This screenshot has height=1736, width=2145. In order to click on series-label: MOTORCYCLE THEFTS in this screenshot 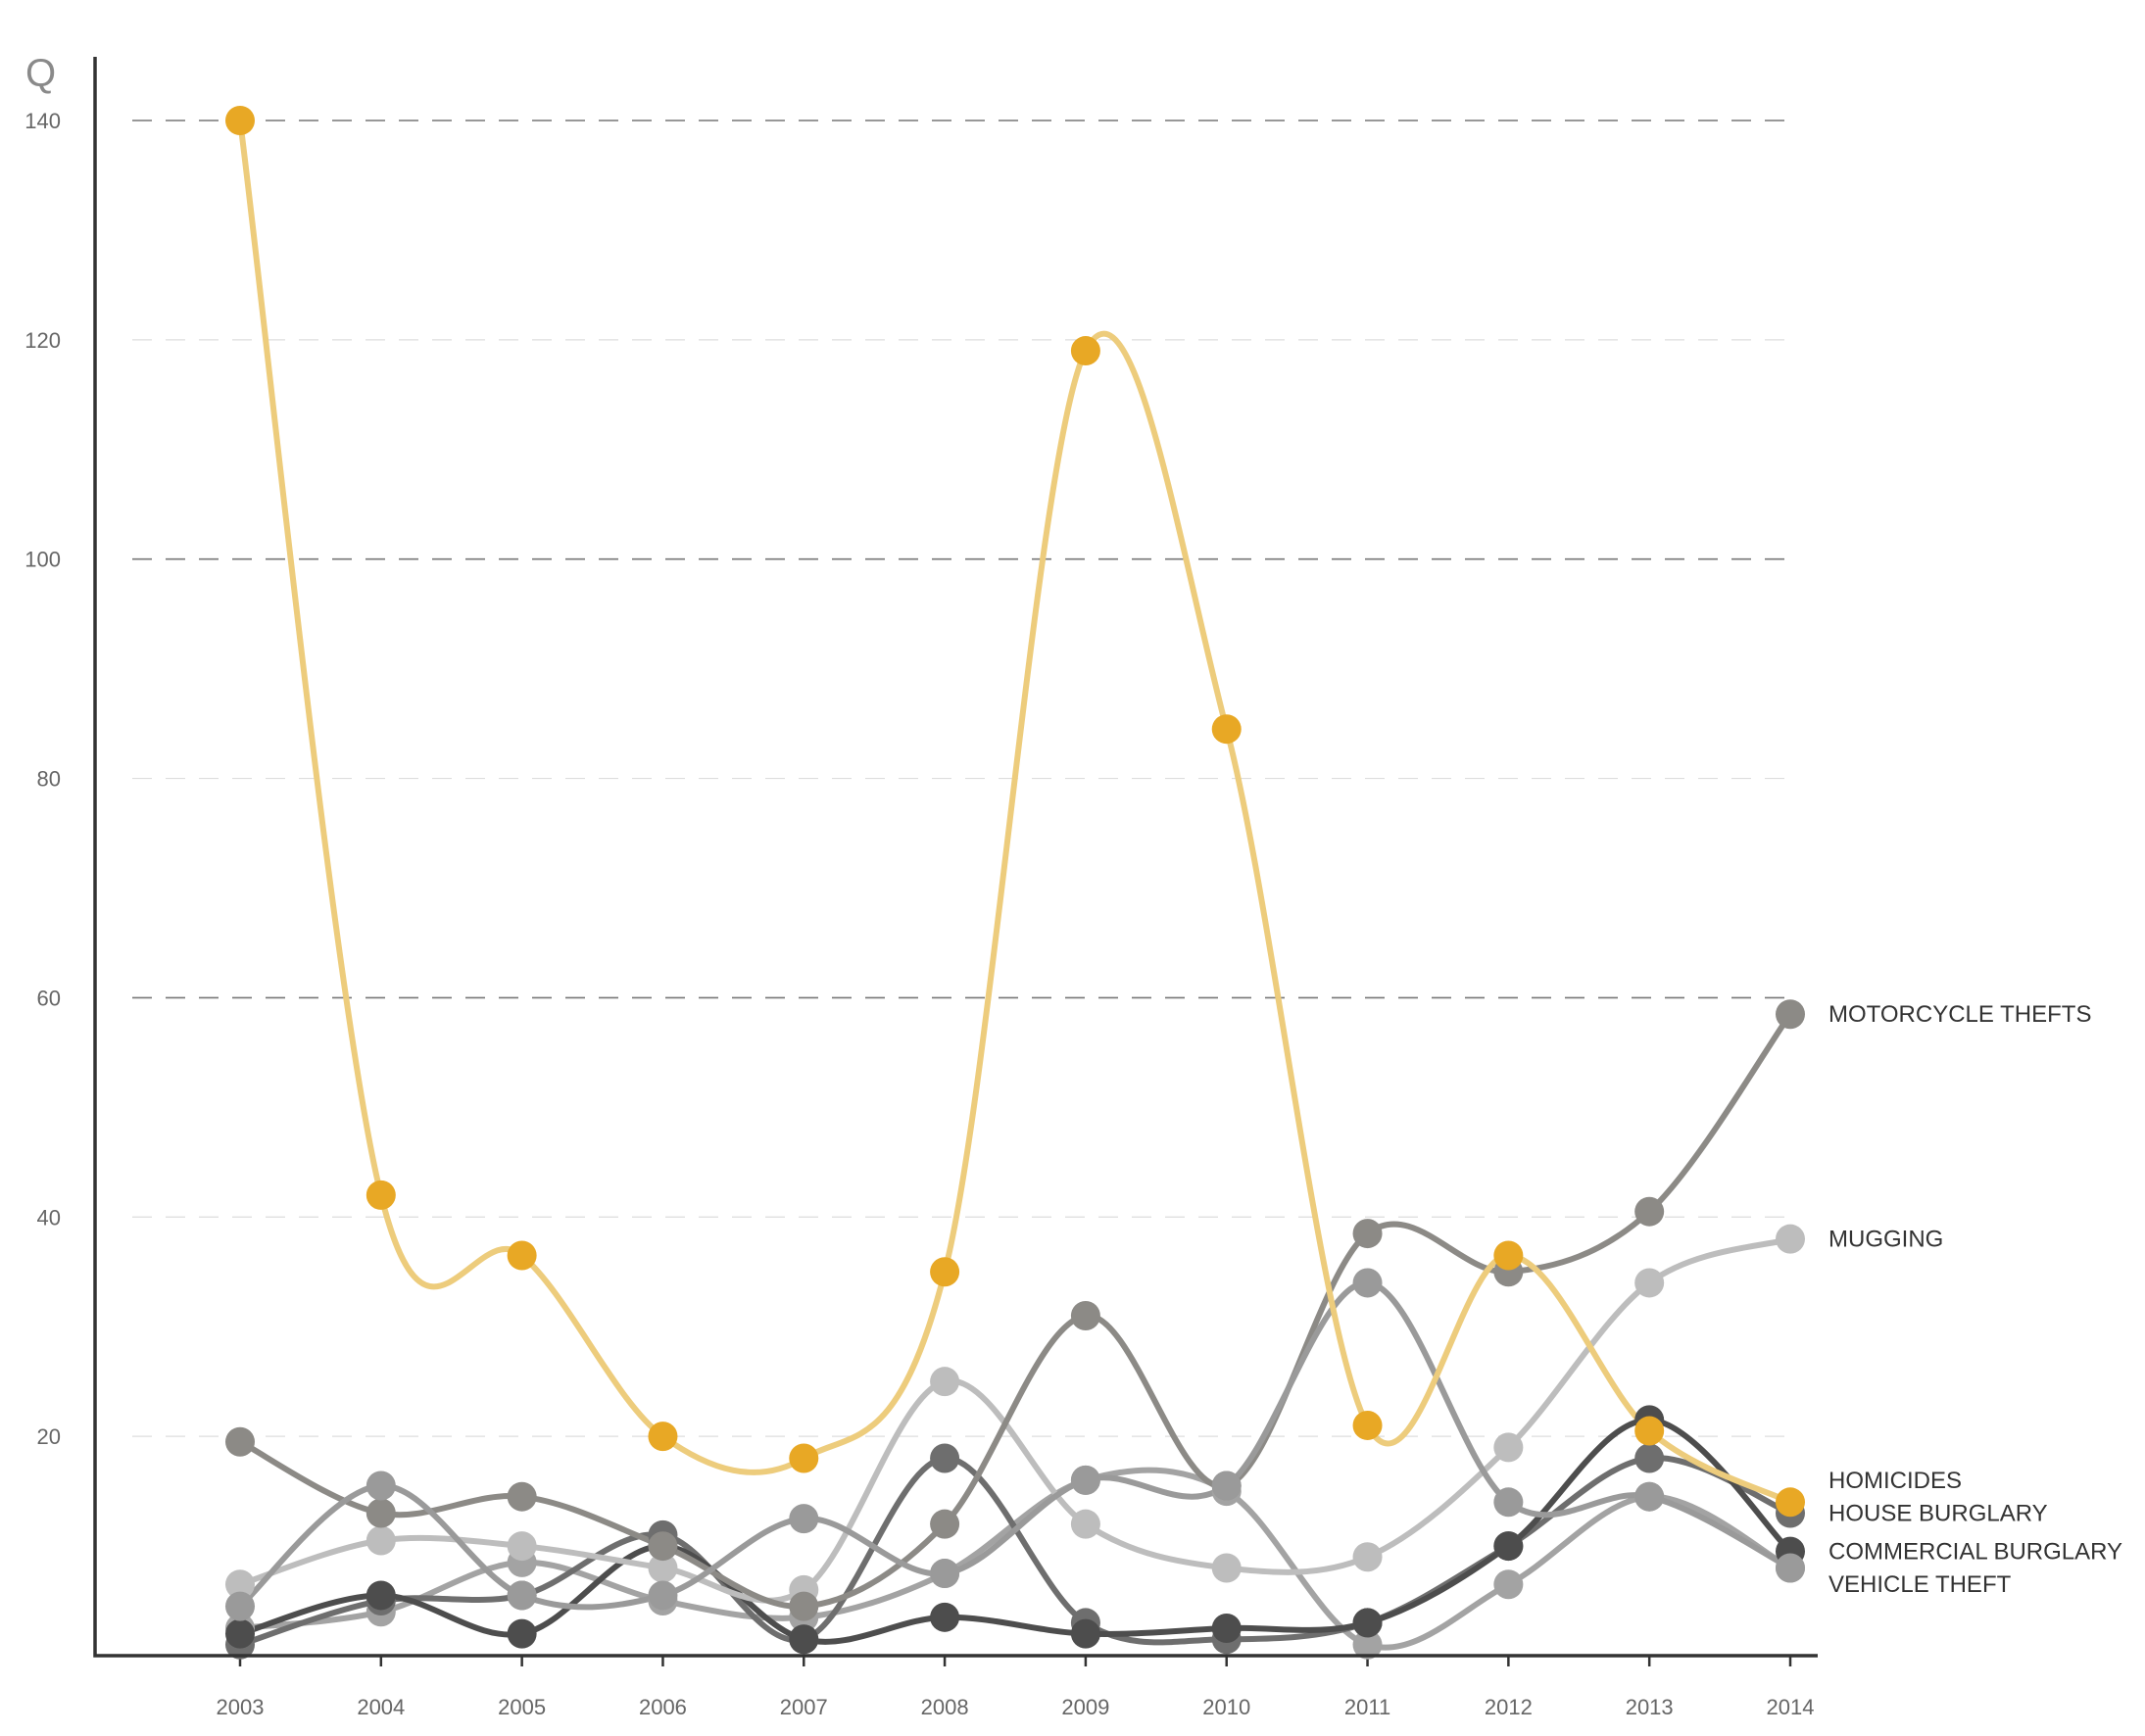, I will do `click(1959, 1014)`.